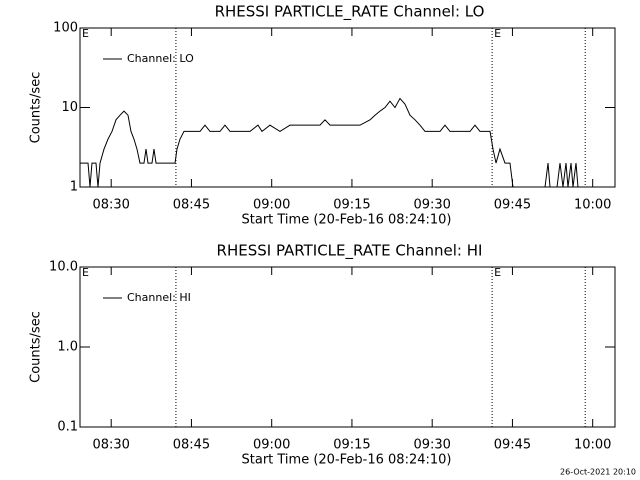 This screenshot has width=640, height=480. What do you see at coordinates (350, 251) in the screenshot?
I see `chart-title: RHESSI PARTICLE_RATE Channel: HI` at bounding box center [350, 251].